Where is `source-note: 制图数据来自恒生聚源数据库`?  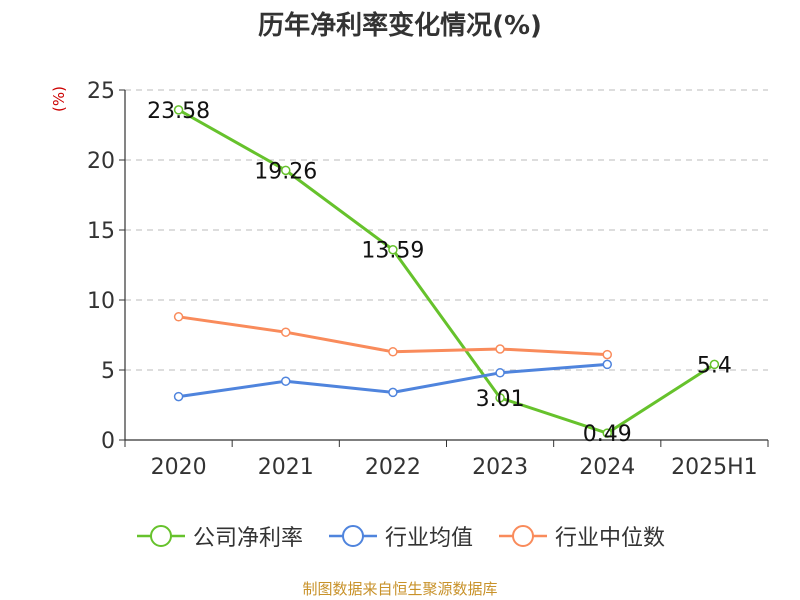
source-note: 制图数据来自恒生聚源数据库 is located at coordinates (400, 589).